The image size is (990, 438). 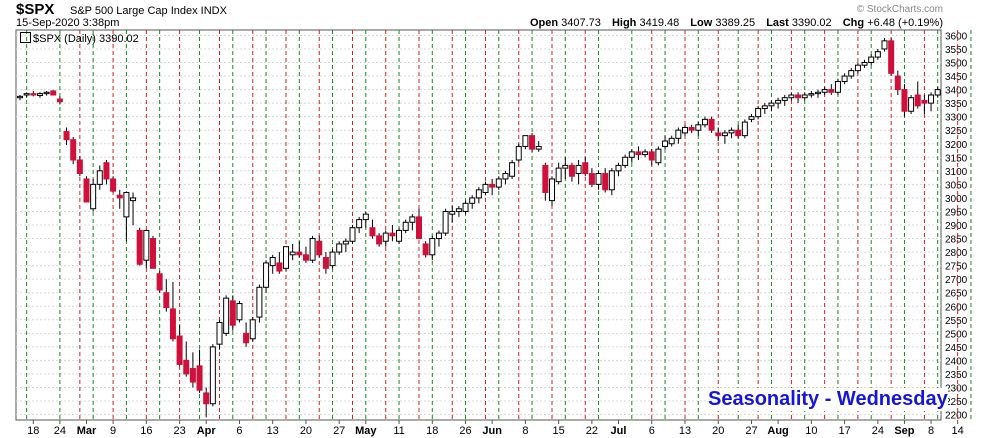 I want to click on watermark: © StockCharts.com, so click(x=899, y=9).